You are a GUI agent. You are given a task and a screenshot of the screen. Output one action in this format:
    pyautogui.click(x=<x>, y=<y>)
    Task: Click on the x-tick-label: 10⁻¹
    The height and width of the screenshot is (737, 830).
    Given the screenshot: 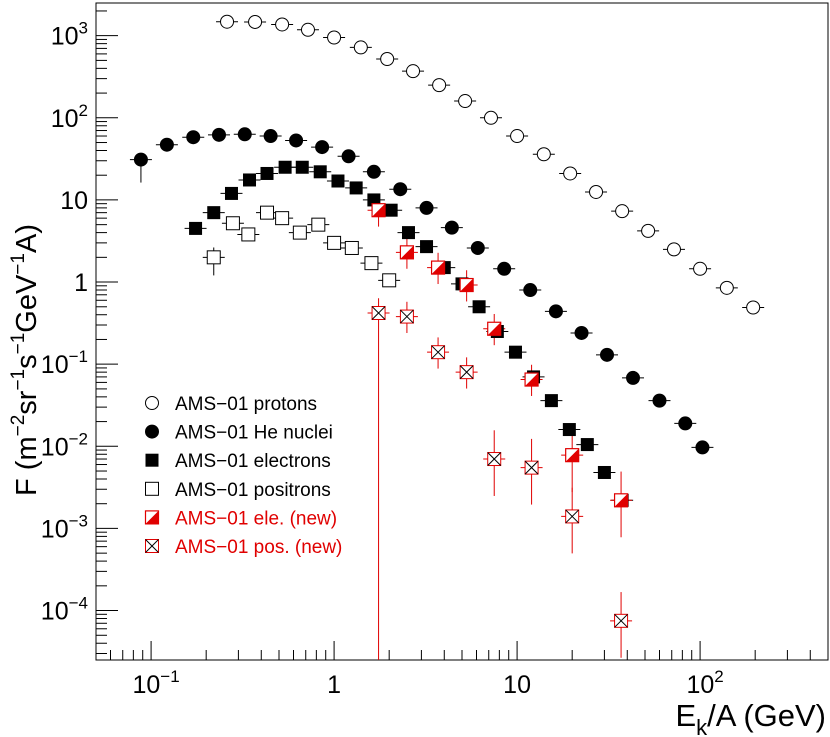 What is the action you would take?
    pyautogui.click(x=155, y=683)
    